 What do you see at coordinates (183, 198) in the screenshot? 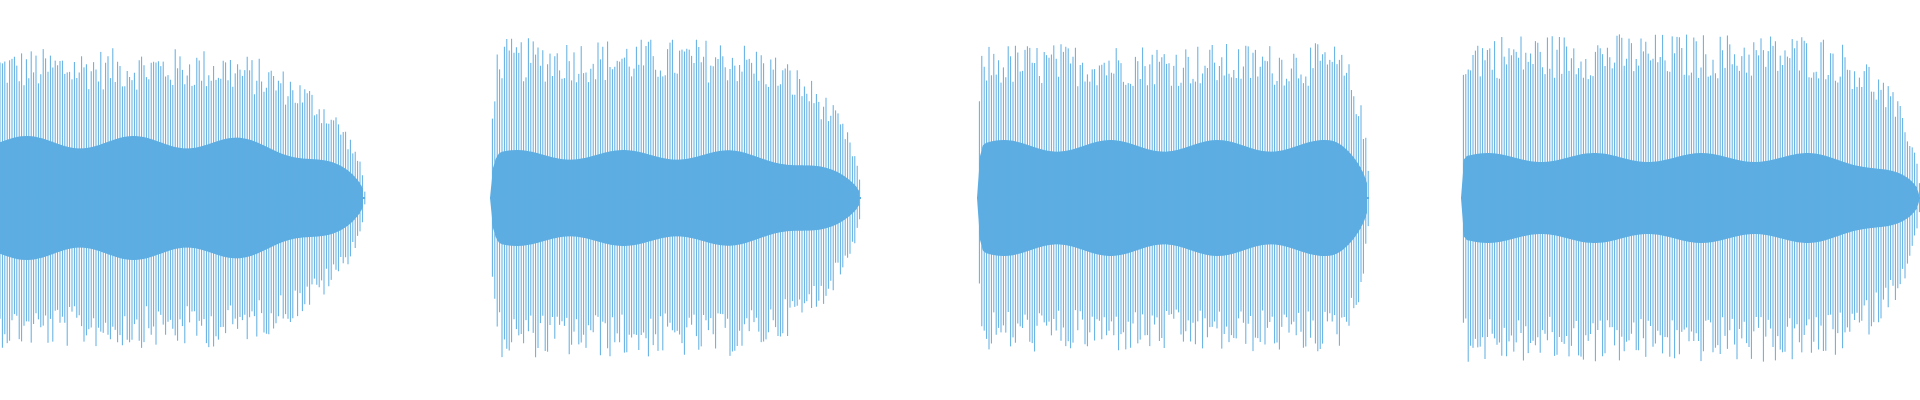
I see `waveform-peaks` at bounding box center [183, 198].